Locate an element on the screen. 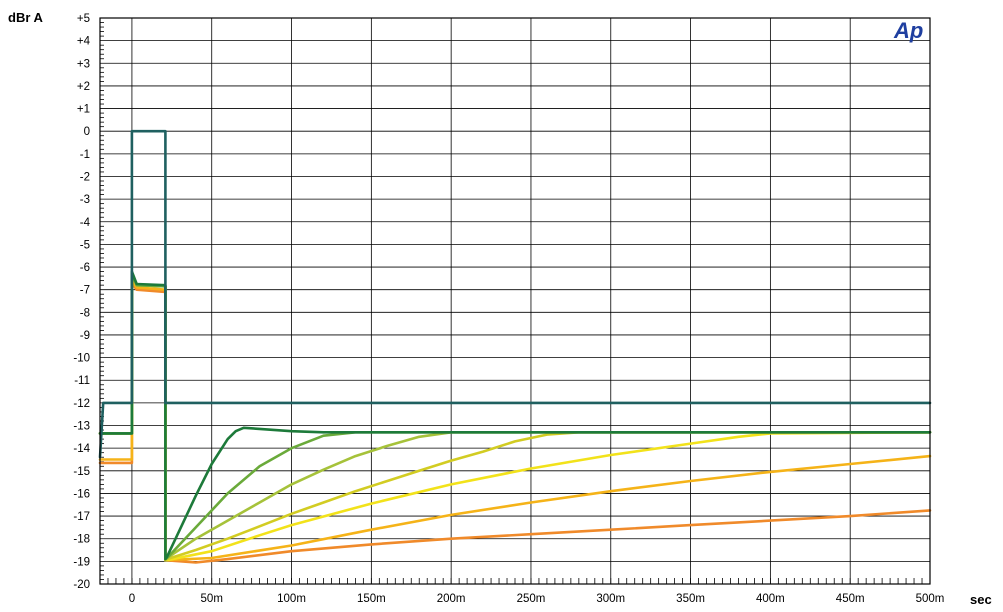 The height and width of the screenshot is (612, 1003). y-tick-label: -20 is located at coordinates (81, 585).